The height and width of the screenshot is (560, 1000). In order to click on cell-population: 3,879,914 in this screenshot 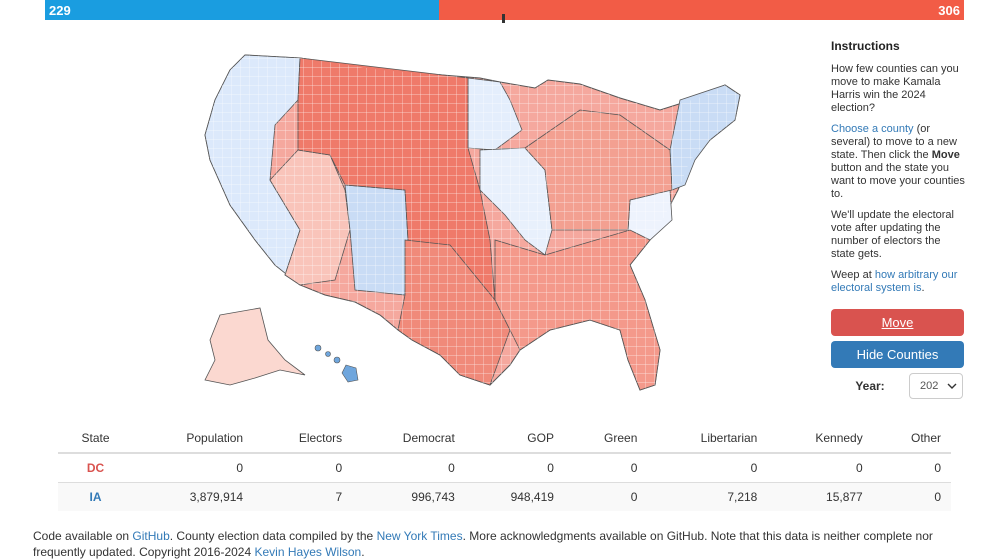, I will do `click(193, 496)`.